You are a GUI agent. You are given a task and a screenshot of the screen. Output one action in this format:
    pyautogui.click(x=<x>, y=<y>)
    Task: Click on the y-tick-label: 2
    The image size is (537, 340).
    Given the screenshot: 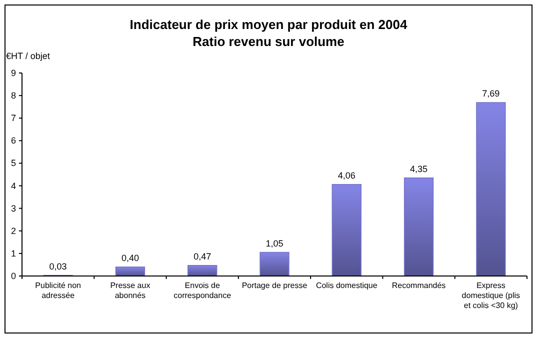 What is the action you would take?
    pyautogui.click(x=13, y=231)
    